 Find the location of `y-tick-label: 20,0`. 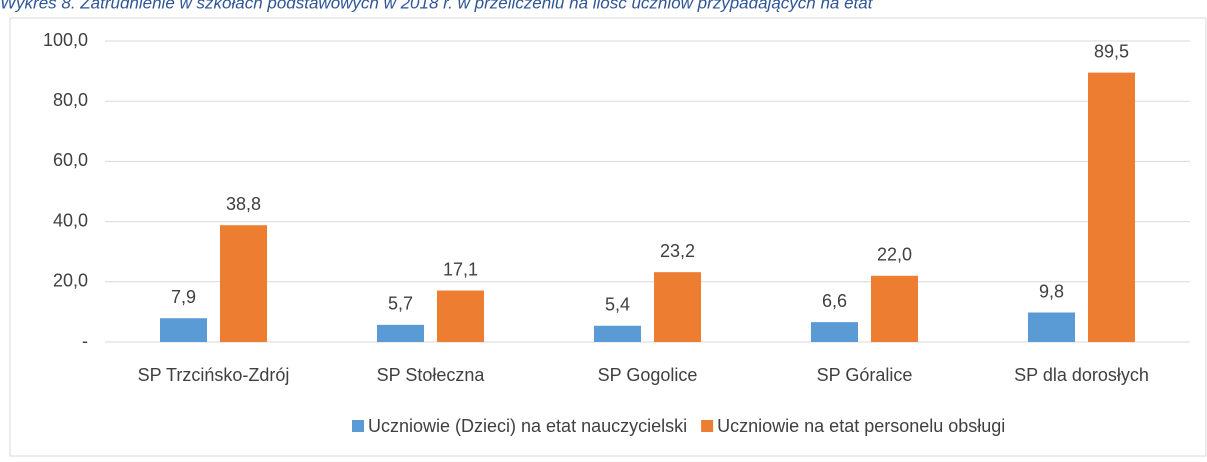

y-tick-label: 20,0 is located at coordinates (70, 281).